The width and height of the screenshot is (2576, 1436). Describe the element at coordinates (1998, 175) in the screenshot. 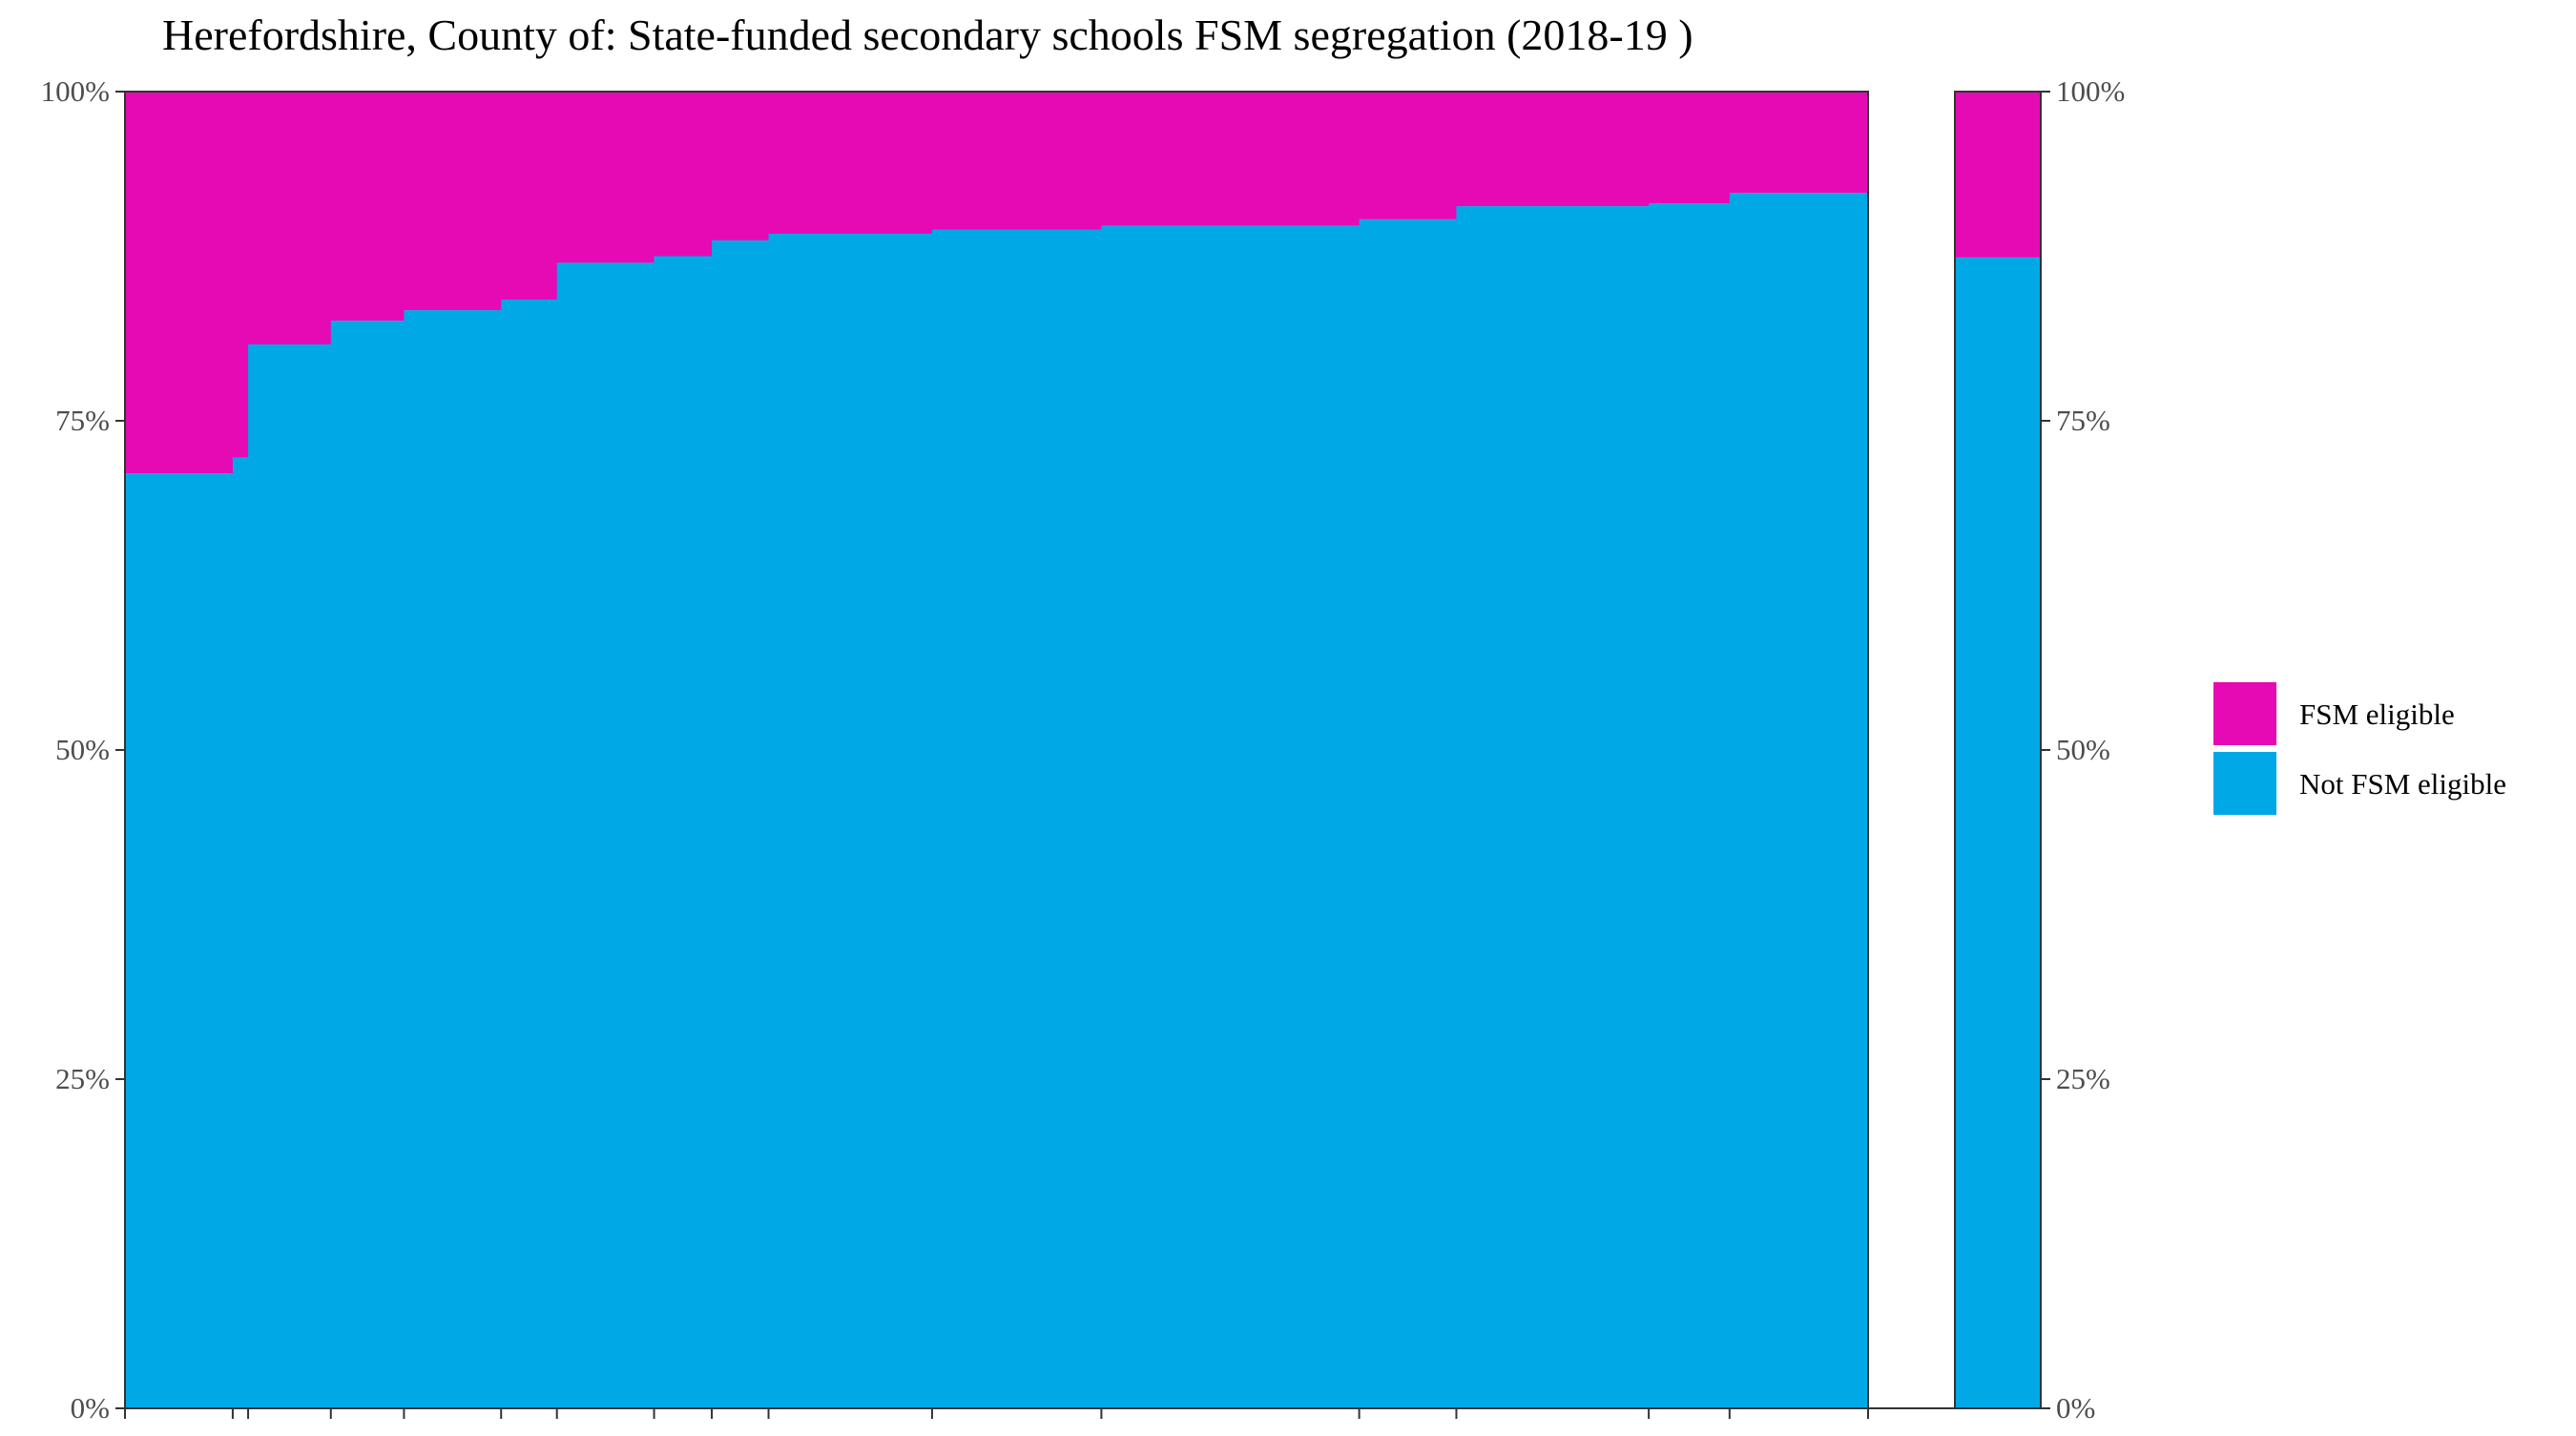

I see `summary-bar-fsm` at that location.